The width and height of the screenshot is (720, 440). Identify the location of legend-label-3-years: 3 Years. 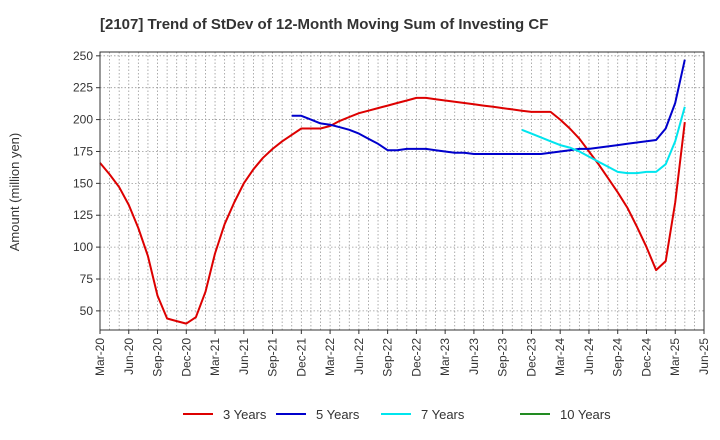
(245, 414).